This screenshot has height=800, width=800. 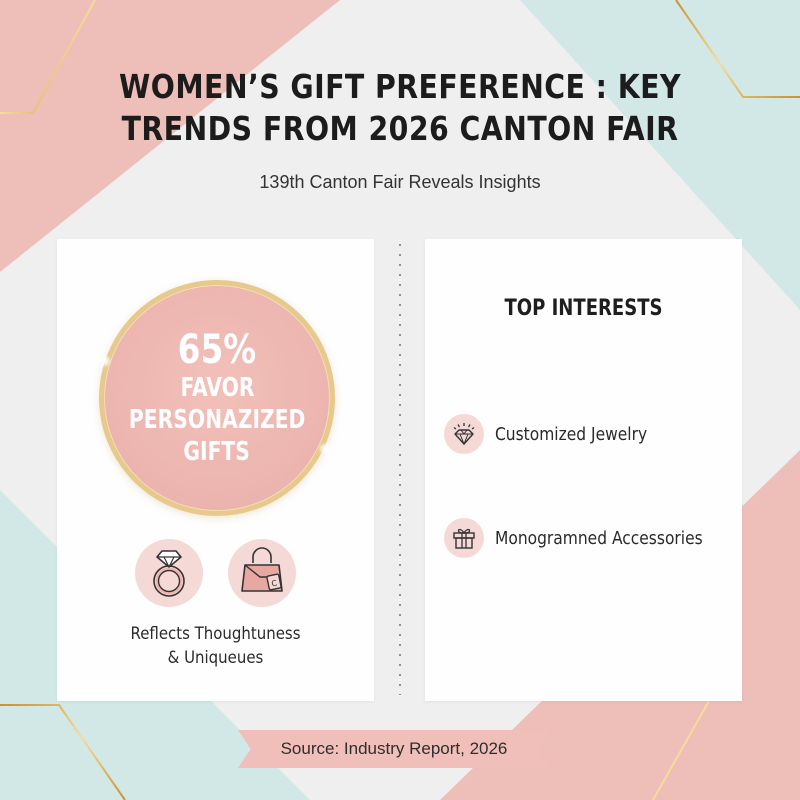 What do you see at coordinates (215, 658) in the screenshot?
I see `caption-line-2: & Uniqueues` at bounding box center [215, 658].